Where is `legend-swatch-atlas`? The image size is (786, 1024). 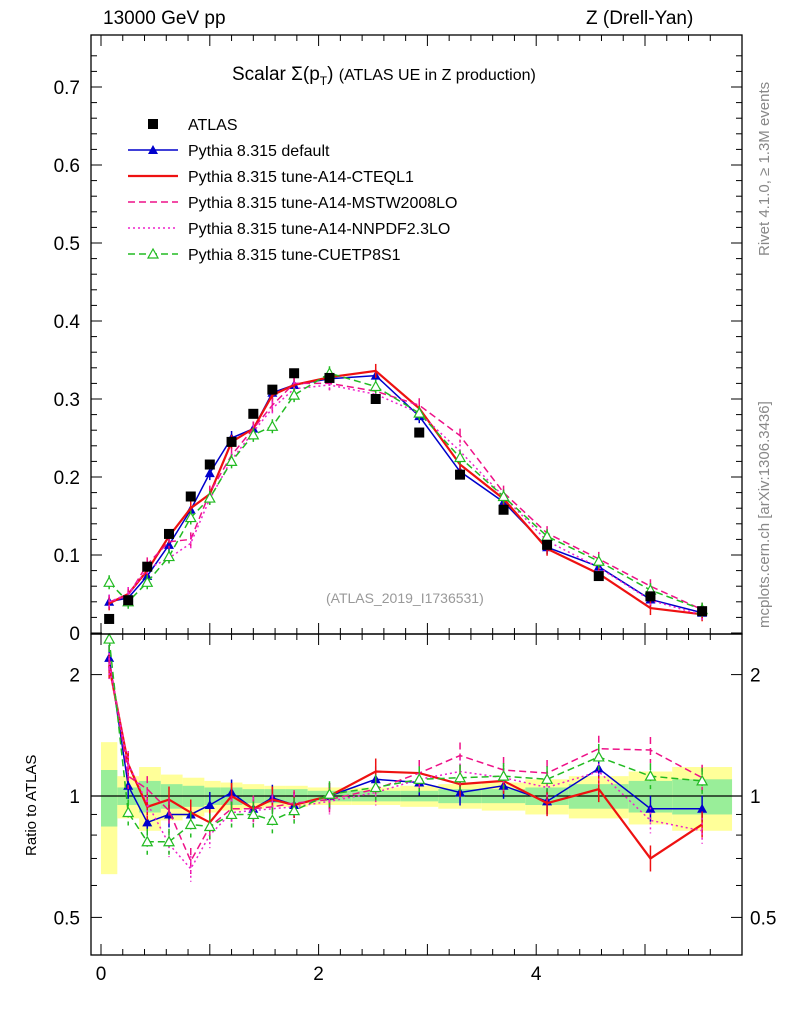
legend-swatch-atlas is located at coordinates (153, 124).